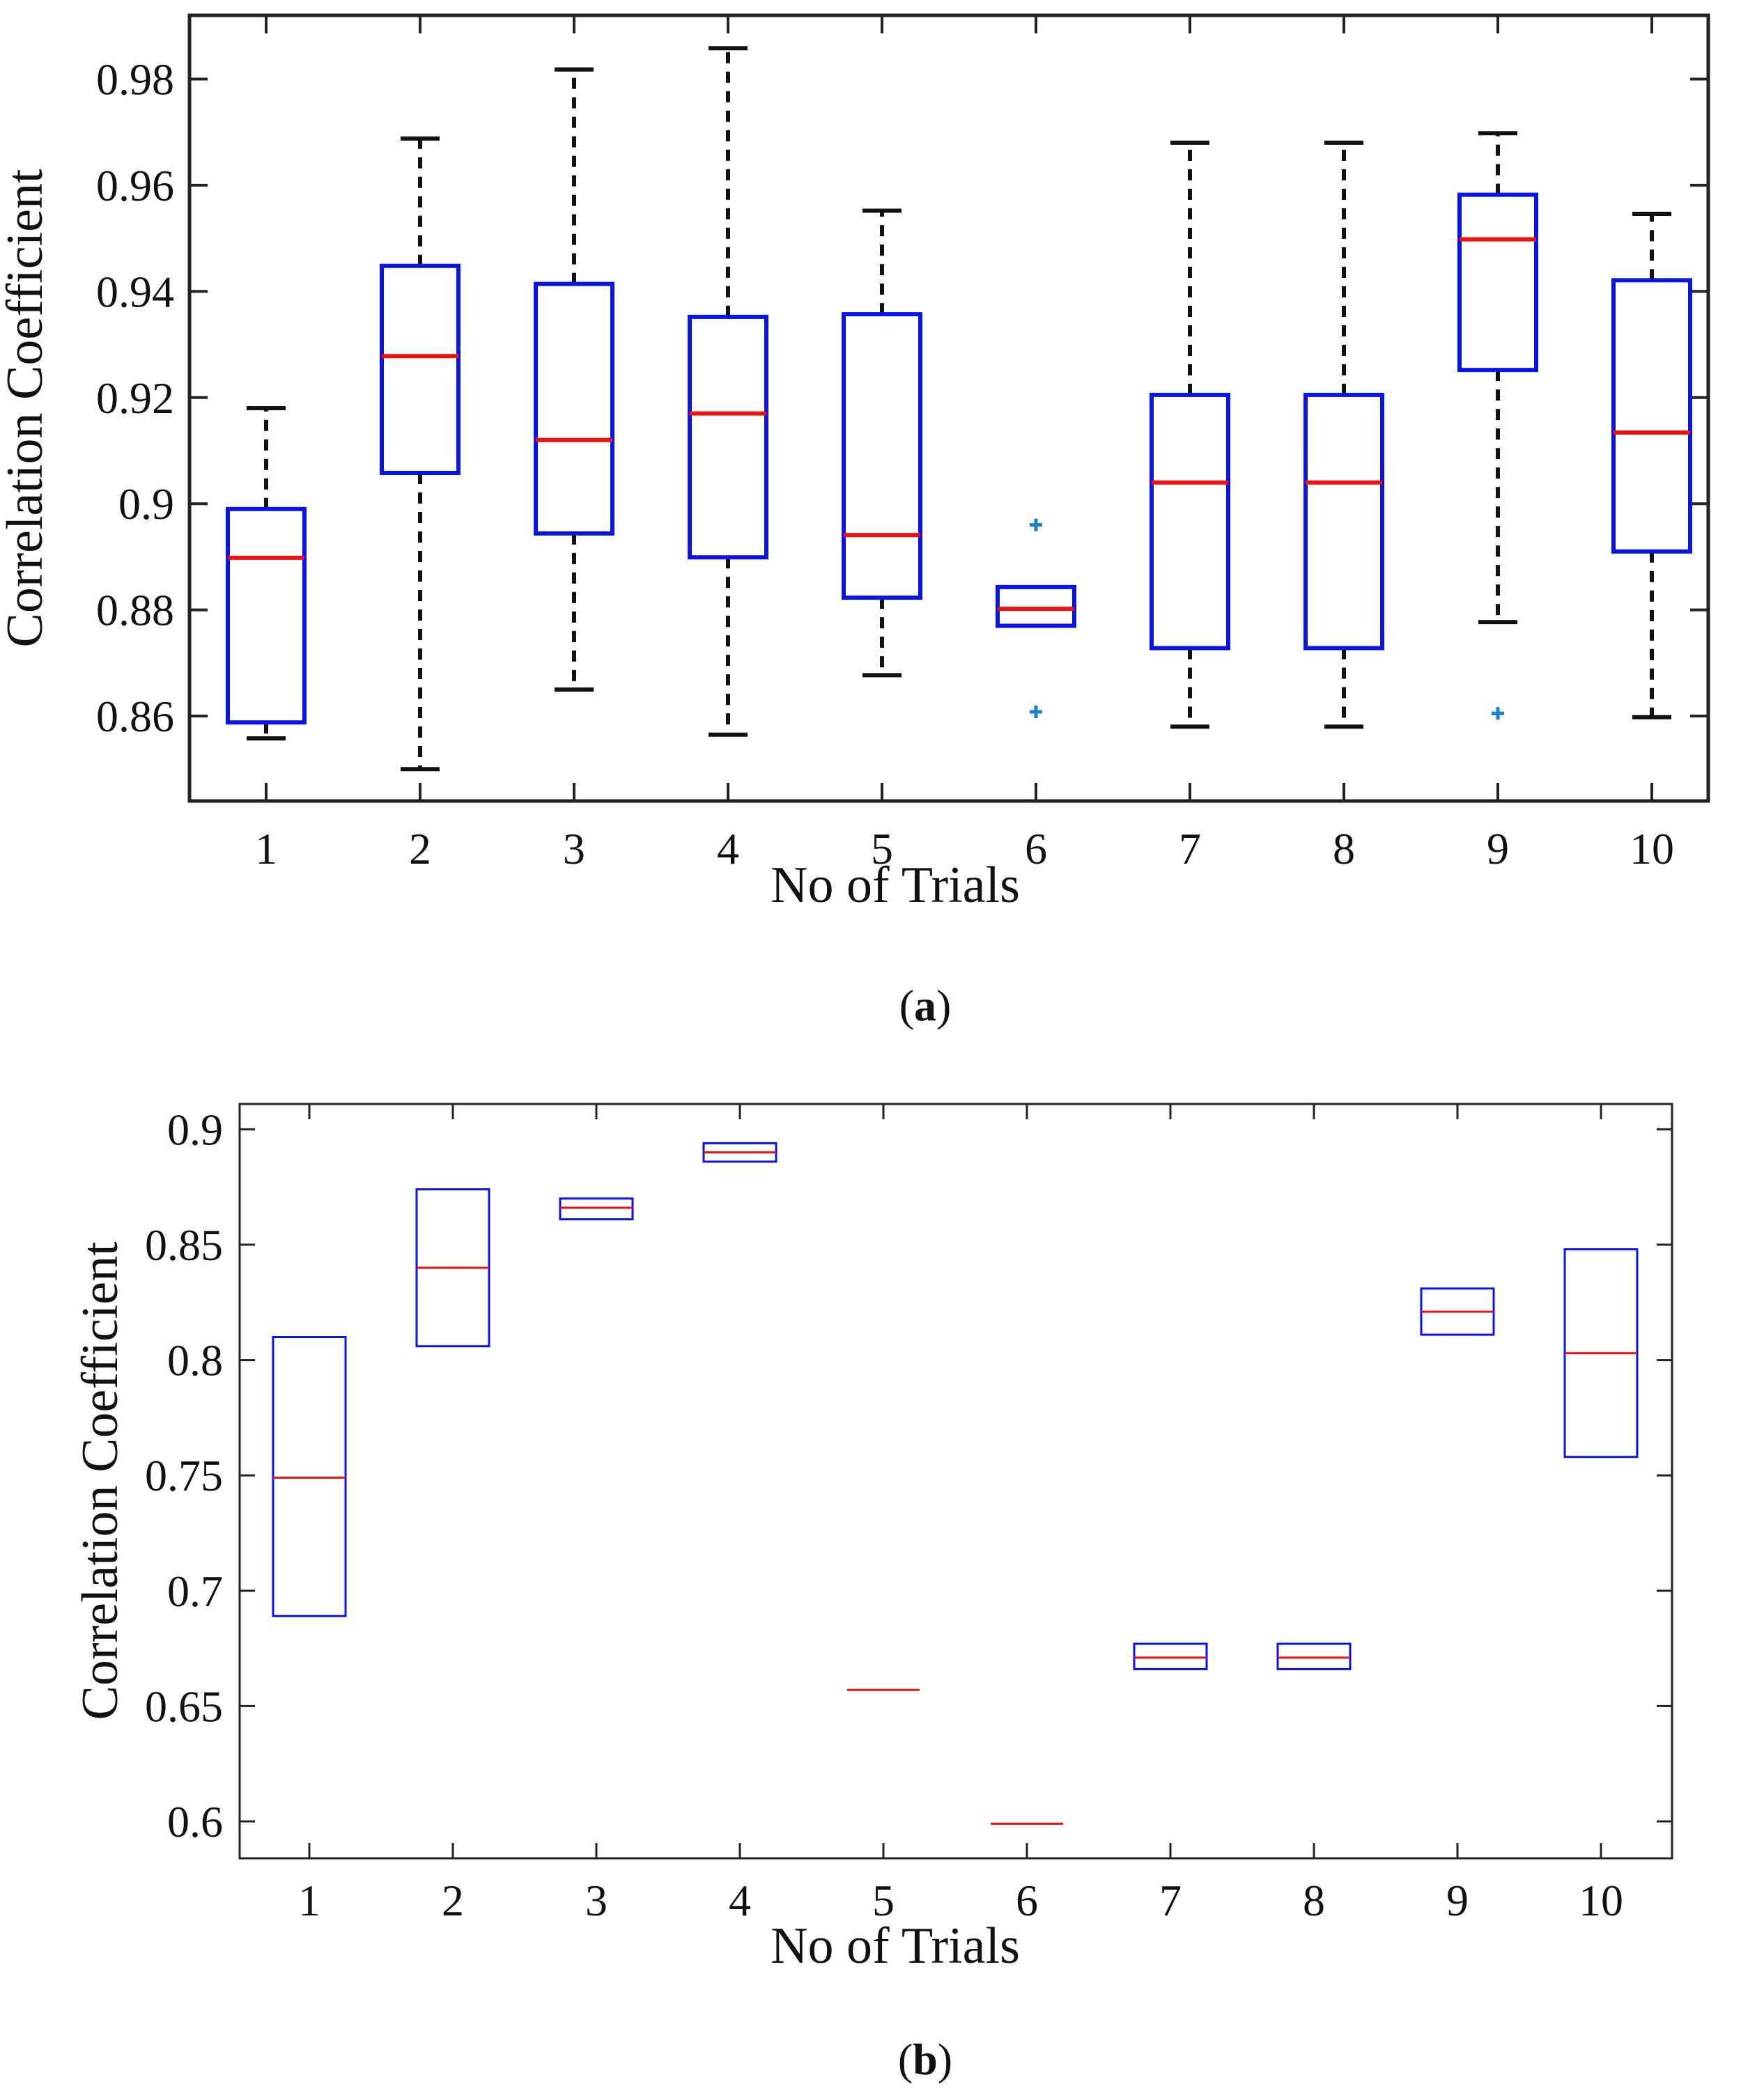 The height and width of the screenshot is (2100, 1741). Describe the element at coordinates (184, 1706) in the screenshot. I see `y-tick-label: 0.65` at that location.